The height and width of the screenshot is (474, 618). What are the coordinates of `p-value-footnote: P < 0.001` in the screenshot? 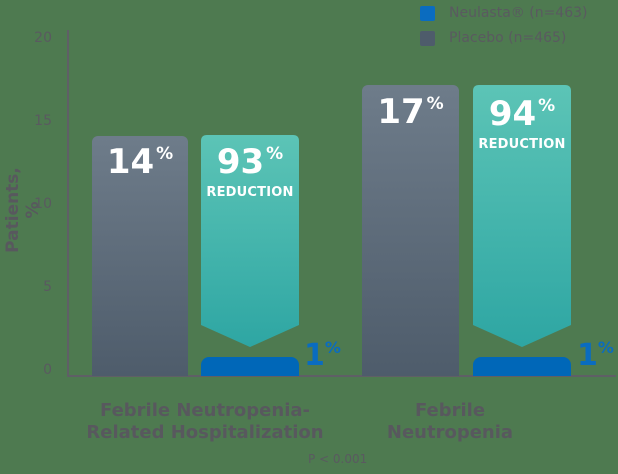 It's located at (338, 459).